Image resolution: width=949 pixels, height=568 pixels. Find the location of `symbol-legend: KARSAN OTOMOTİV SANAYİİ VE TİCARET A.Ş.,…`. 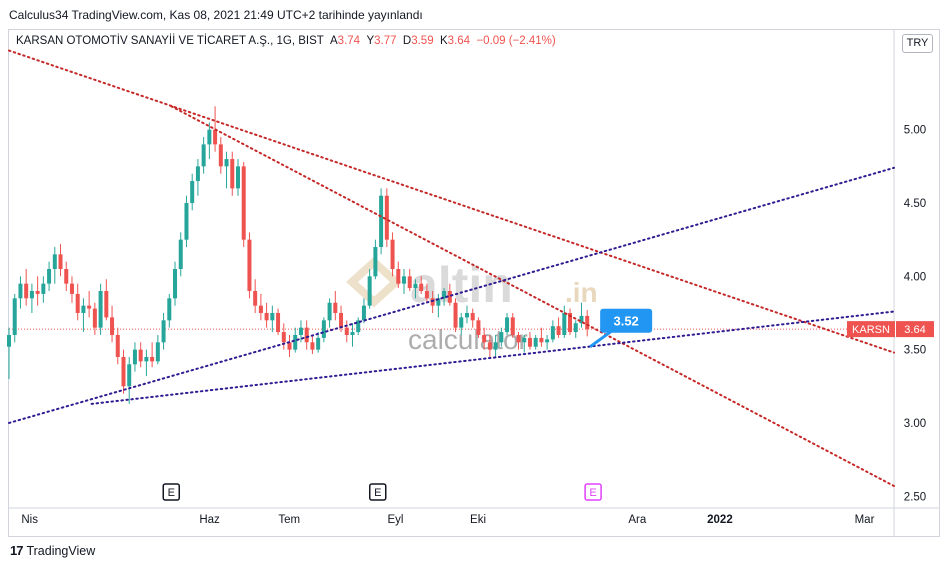

symbol-legend: KARSAN OTOMOTİV SANAYİİ VE TİCARET A.Ş.,… is located at coordinates (286, 41).